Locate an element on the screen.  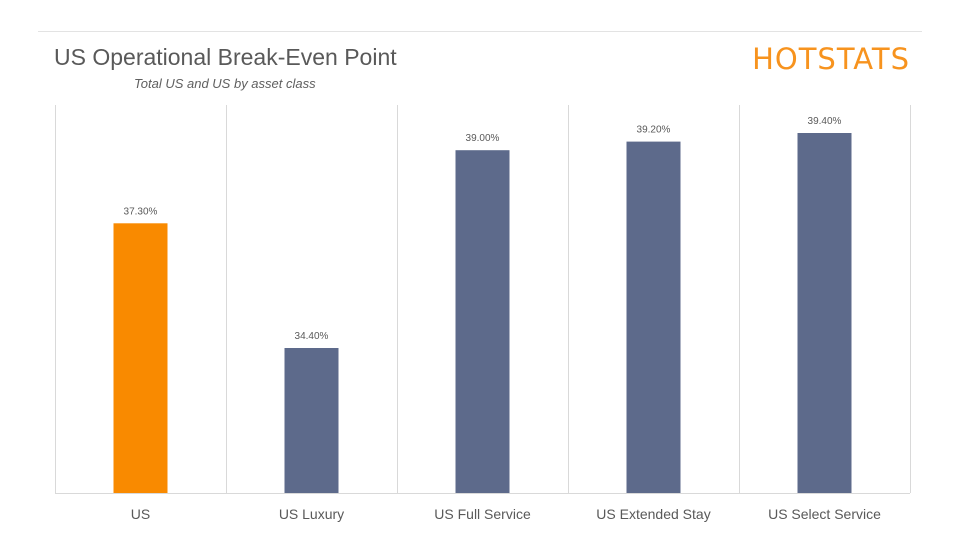
data-label: 39.40% is located at coordinates (825, 121).